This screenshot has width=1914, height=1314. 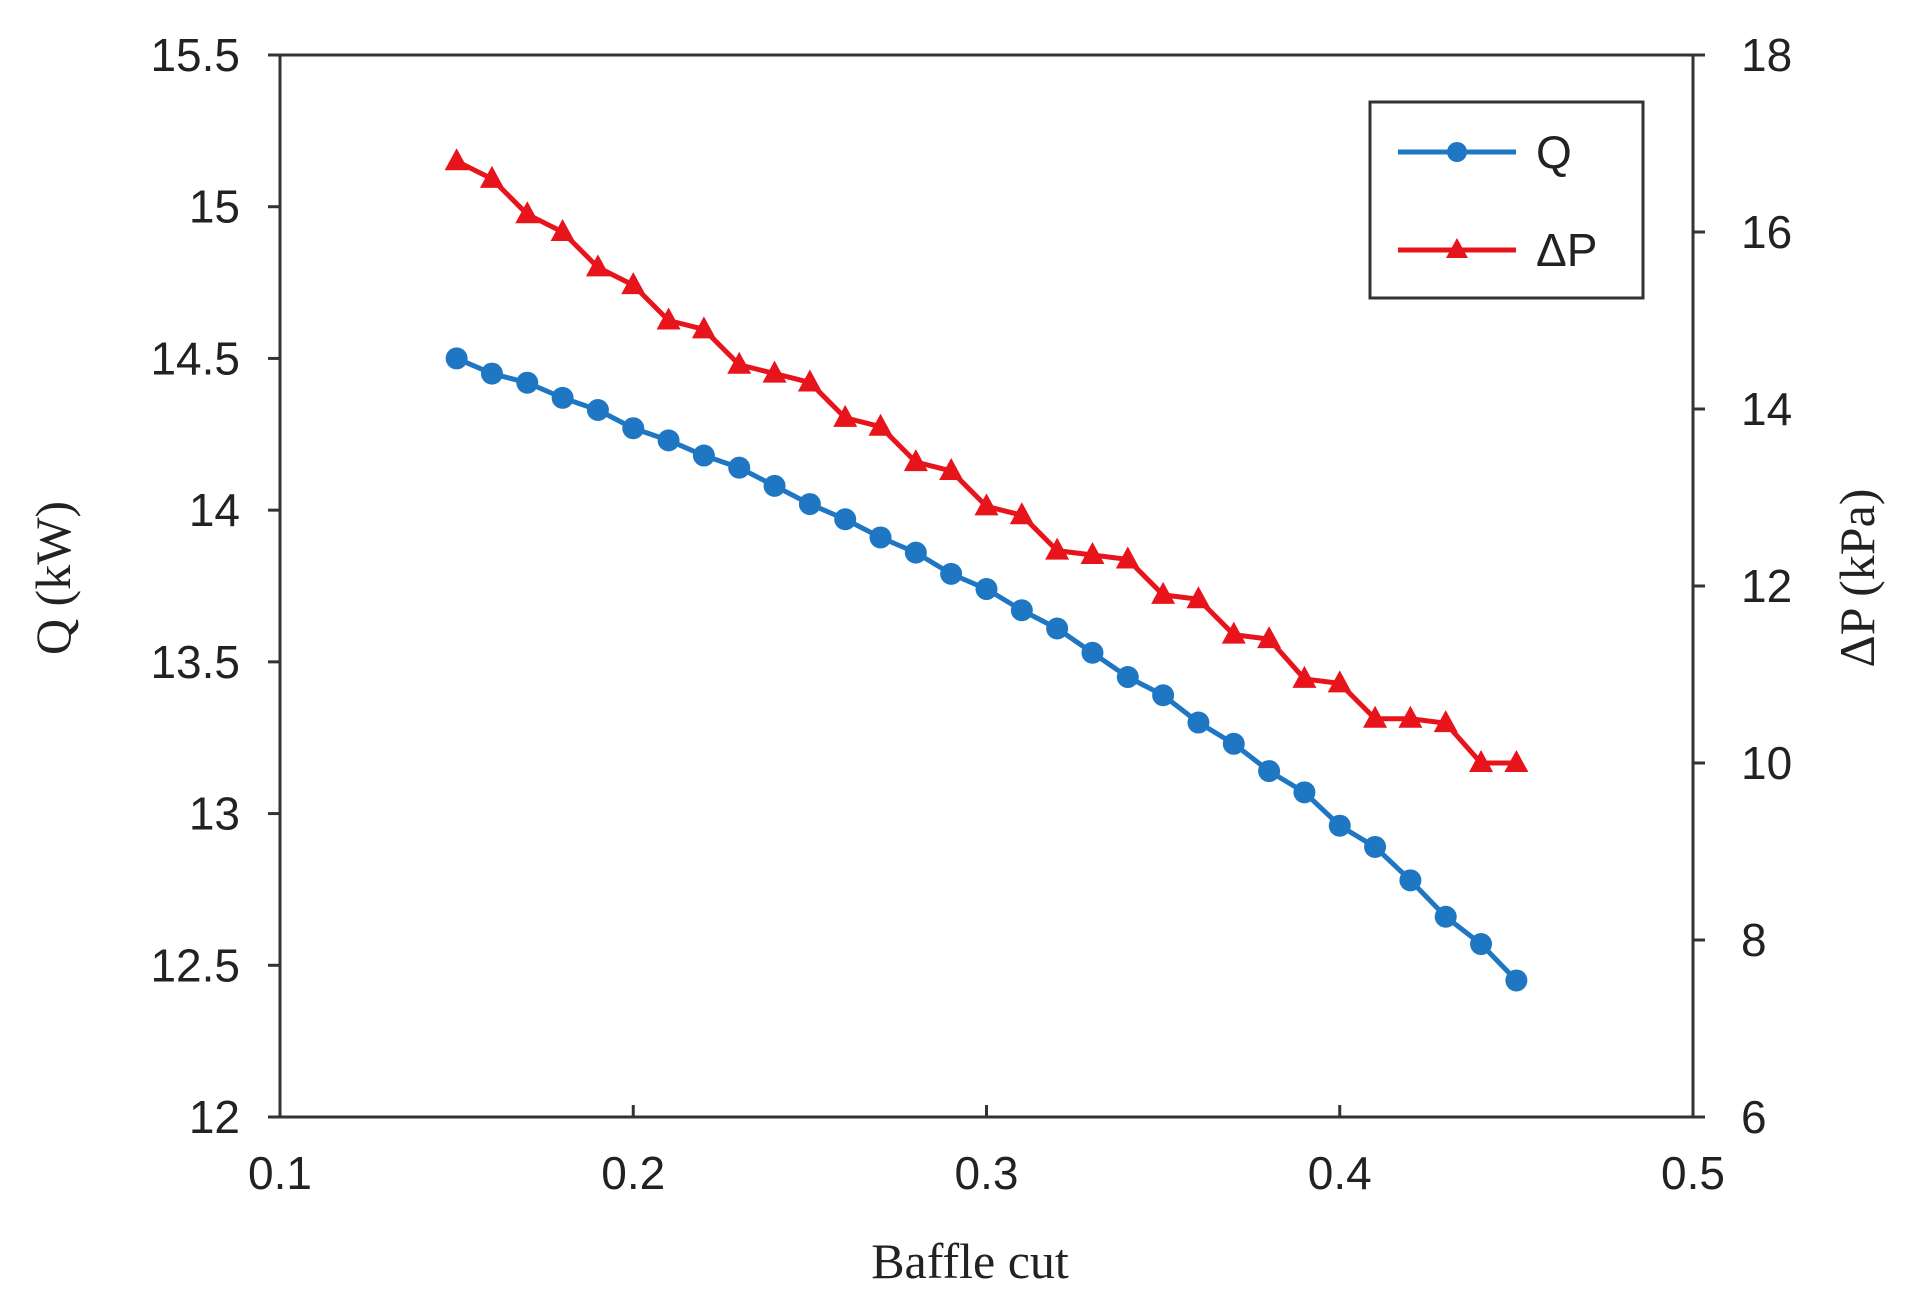 I want to click on x-axis-title: Baffle cut, so click(x=970, y=1261).